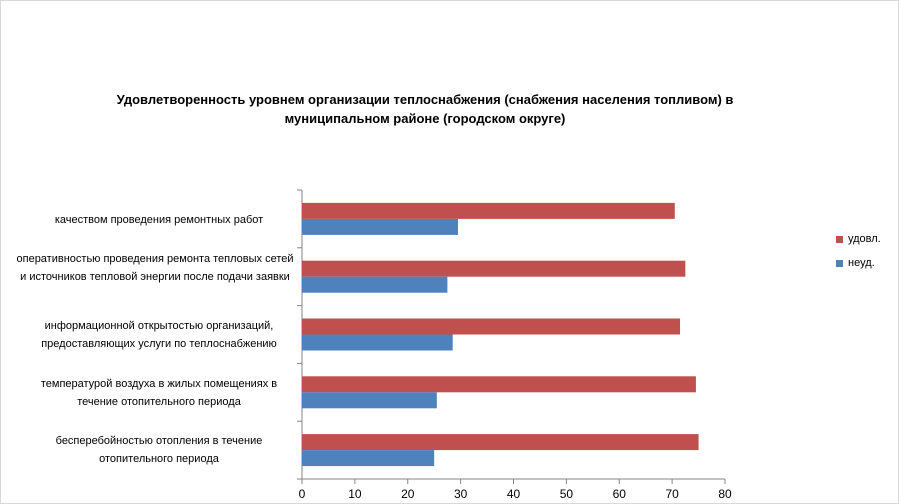 Image resolution: width=899 pixels, height=504 pixels. Describe the element at coordinates (620, 494) in the screenshot. I see `x-tick-label: 60` at that location.